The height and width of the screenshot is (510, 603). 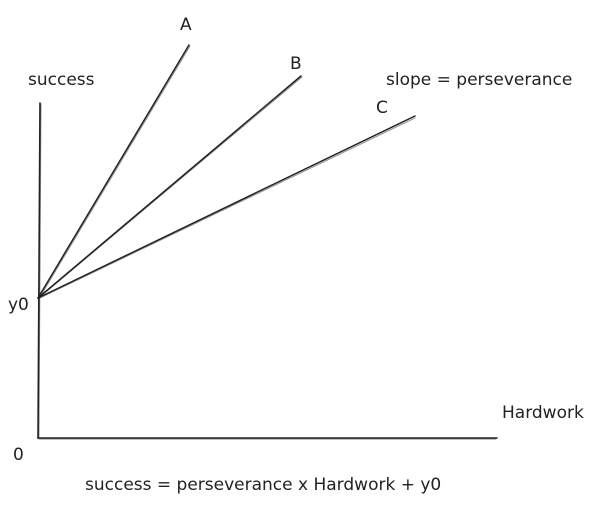 I want to click on y-axis, so click(x=39, y=270).